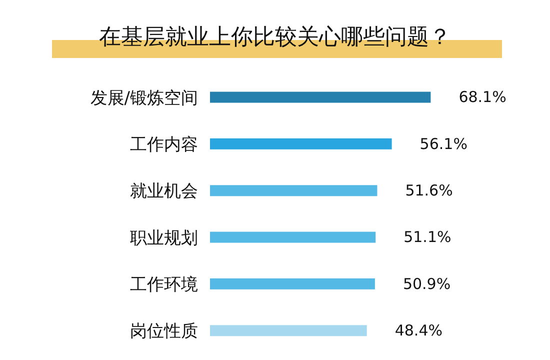 The width and height of the screenshot is (550, 360). Describe the element at coordinates (164, 238) in the screenshot. I see `y-tick-label: 职业规划` at that location.